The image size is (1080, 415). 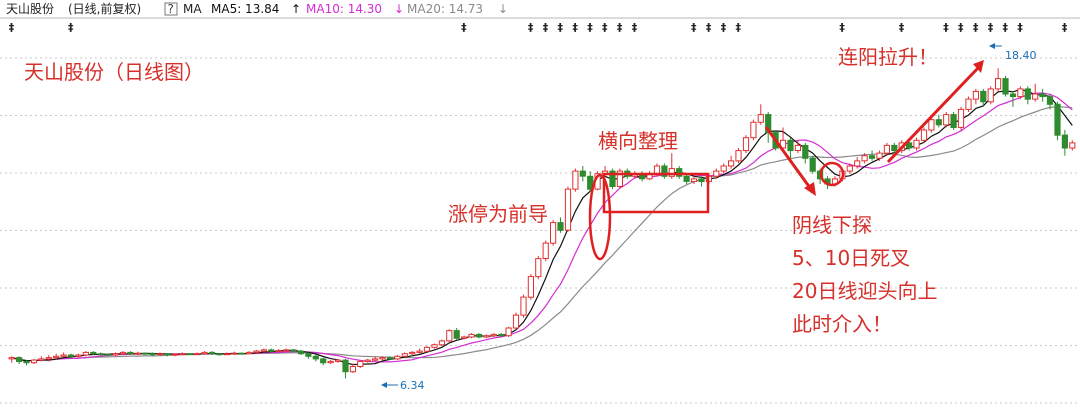 What do you see at coordinates (864, 291) in the screenshot?
I see `ma20-rising-label: 20日线迎头向上` at bounding box center [864, 291].